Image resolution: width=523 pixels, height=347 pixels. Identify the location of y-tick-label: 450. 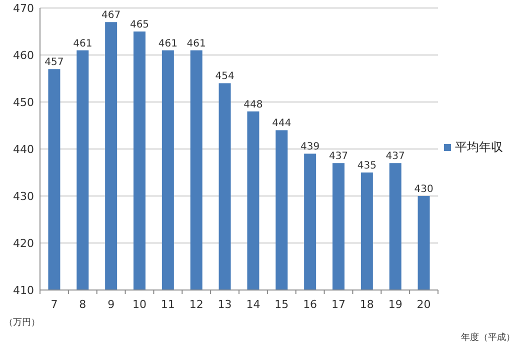
(23, 102).